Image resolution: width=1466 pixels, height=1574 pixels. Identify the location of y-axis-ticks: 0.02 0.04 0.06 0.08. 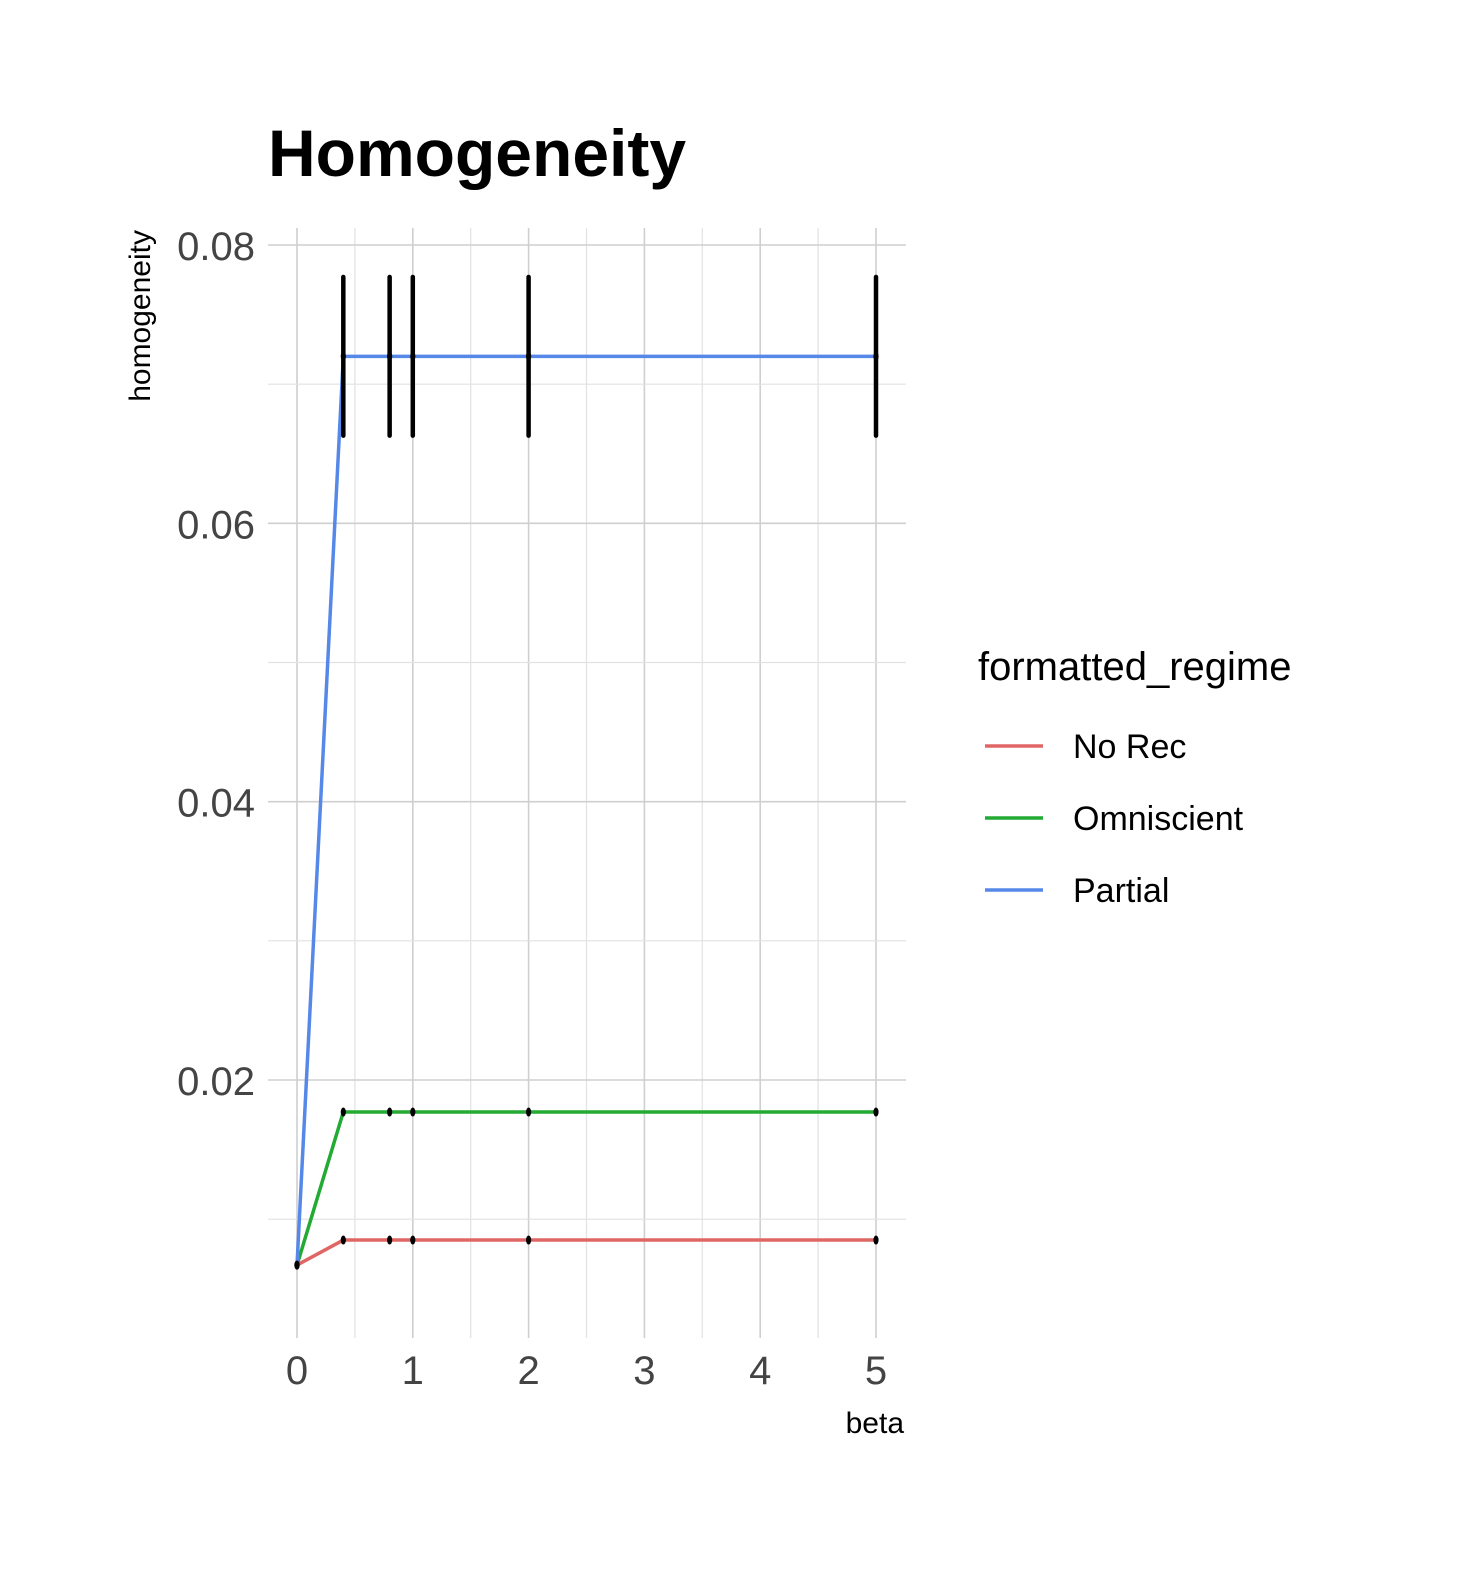
(216, 664).